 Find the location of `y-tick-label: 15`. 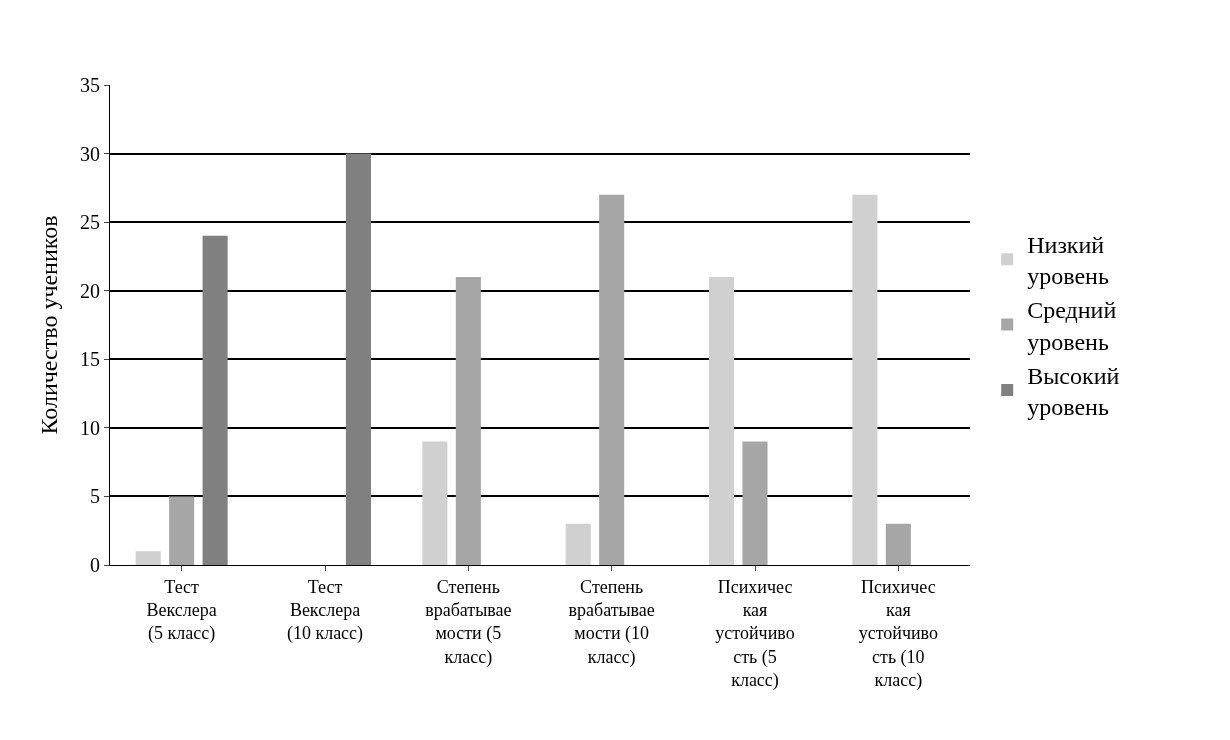

y-tick-label: 15 is located at coordinates (90, 359).